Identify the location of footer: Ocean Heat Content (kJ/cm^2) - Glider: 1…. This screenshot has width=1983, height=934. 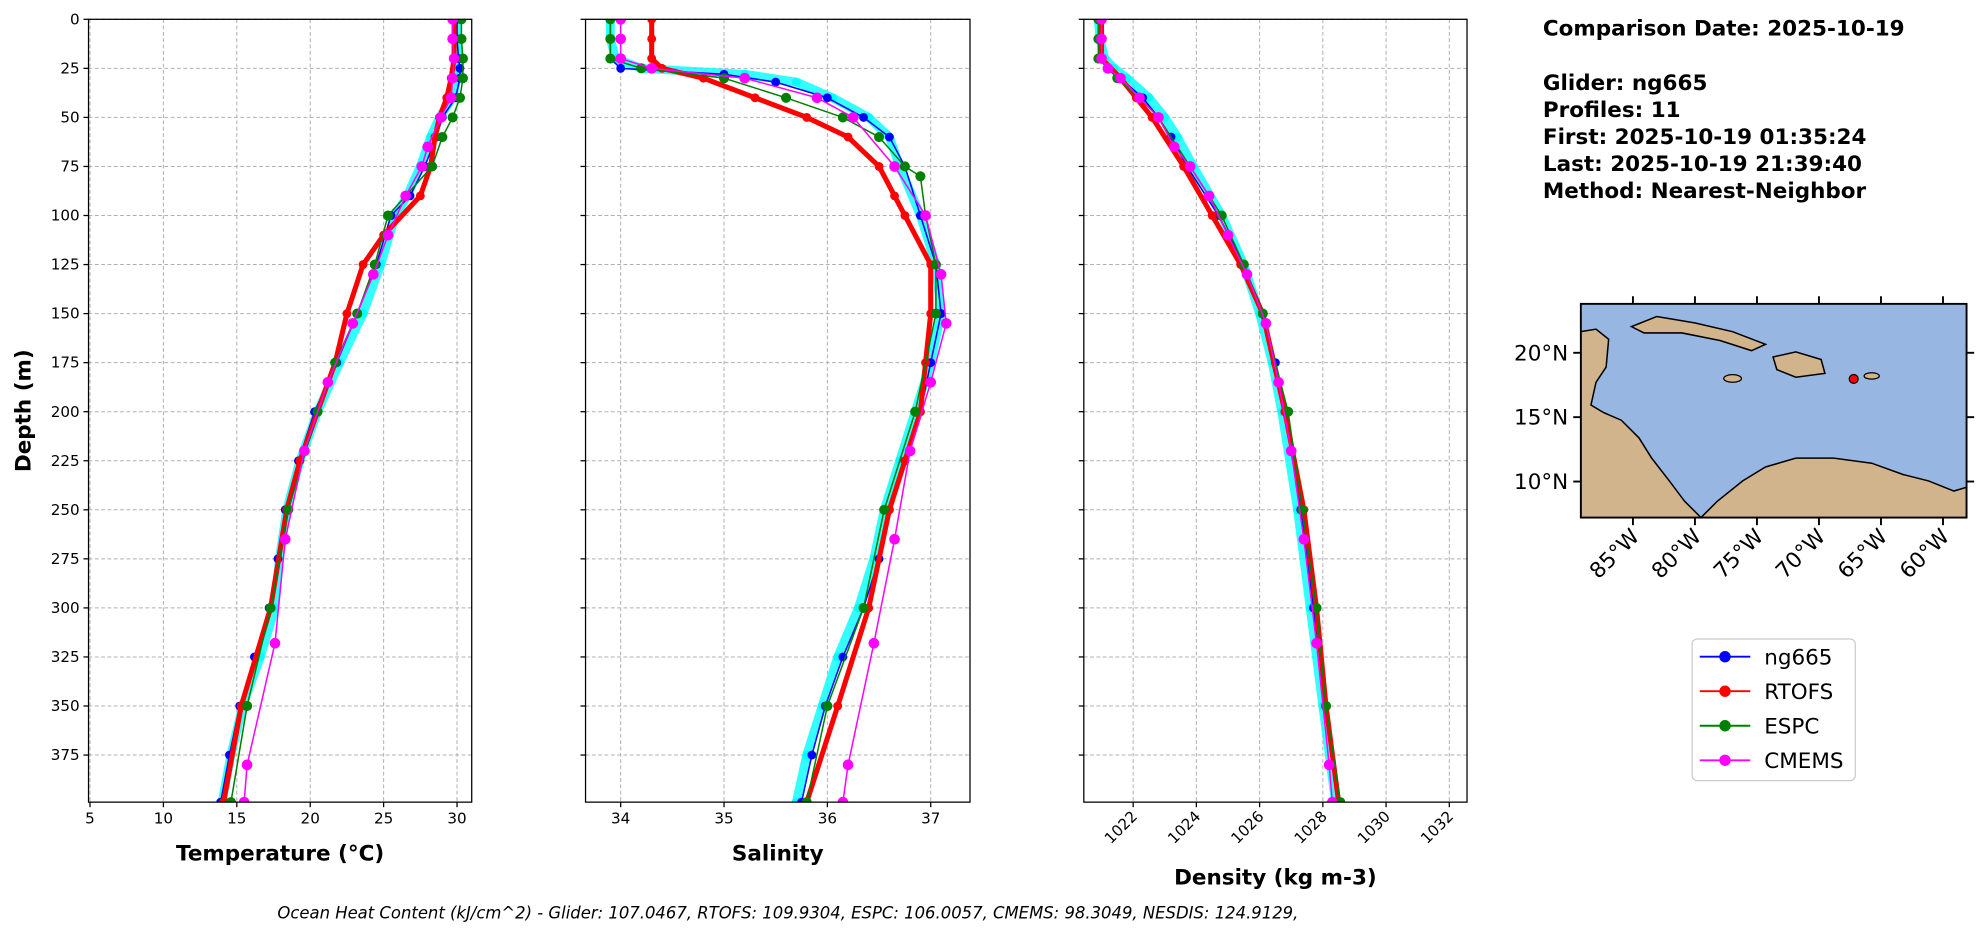
(787, 912).